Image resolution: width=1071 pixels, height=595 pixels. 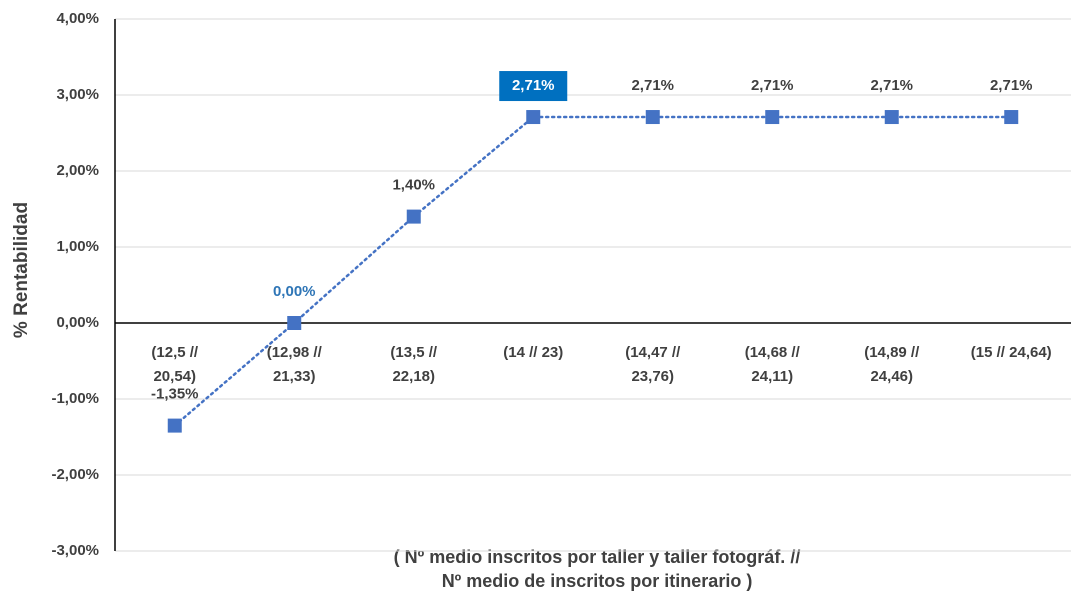 What do you see at coordinates (77, 18) in the screenshot?
I see `y-tick-label: 4,00%` at bounding box center [77, 18].